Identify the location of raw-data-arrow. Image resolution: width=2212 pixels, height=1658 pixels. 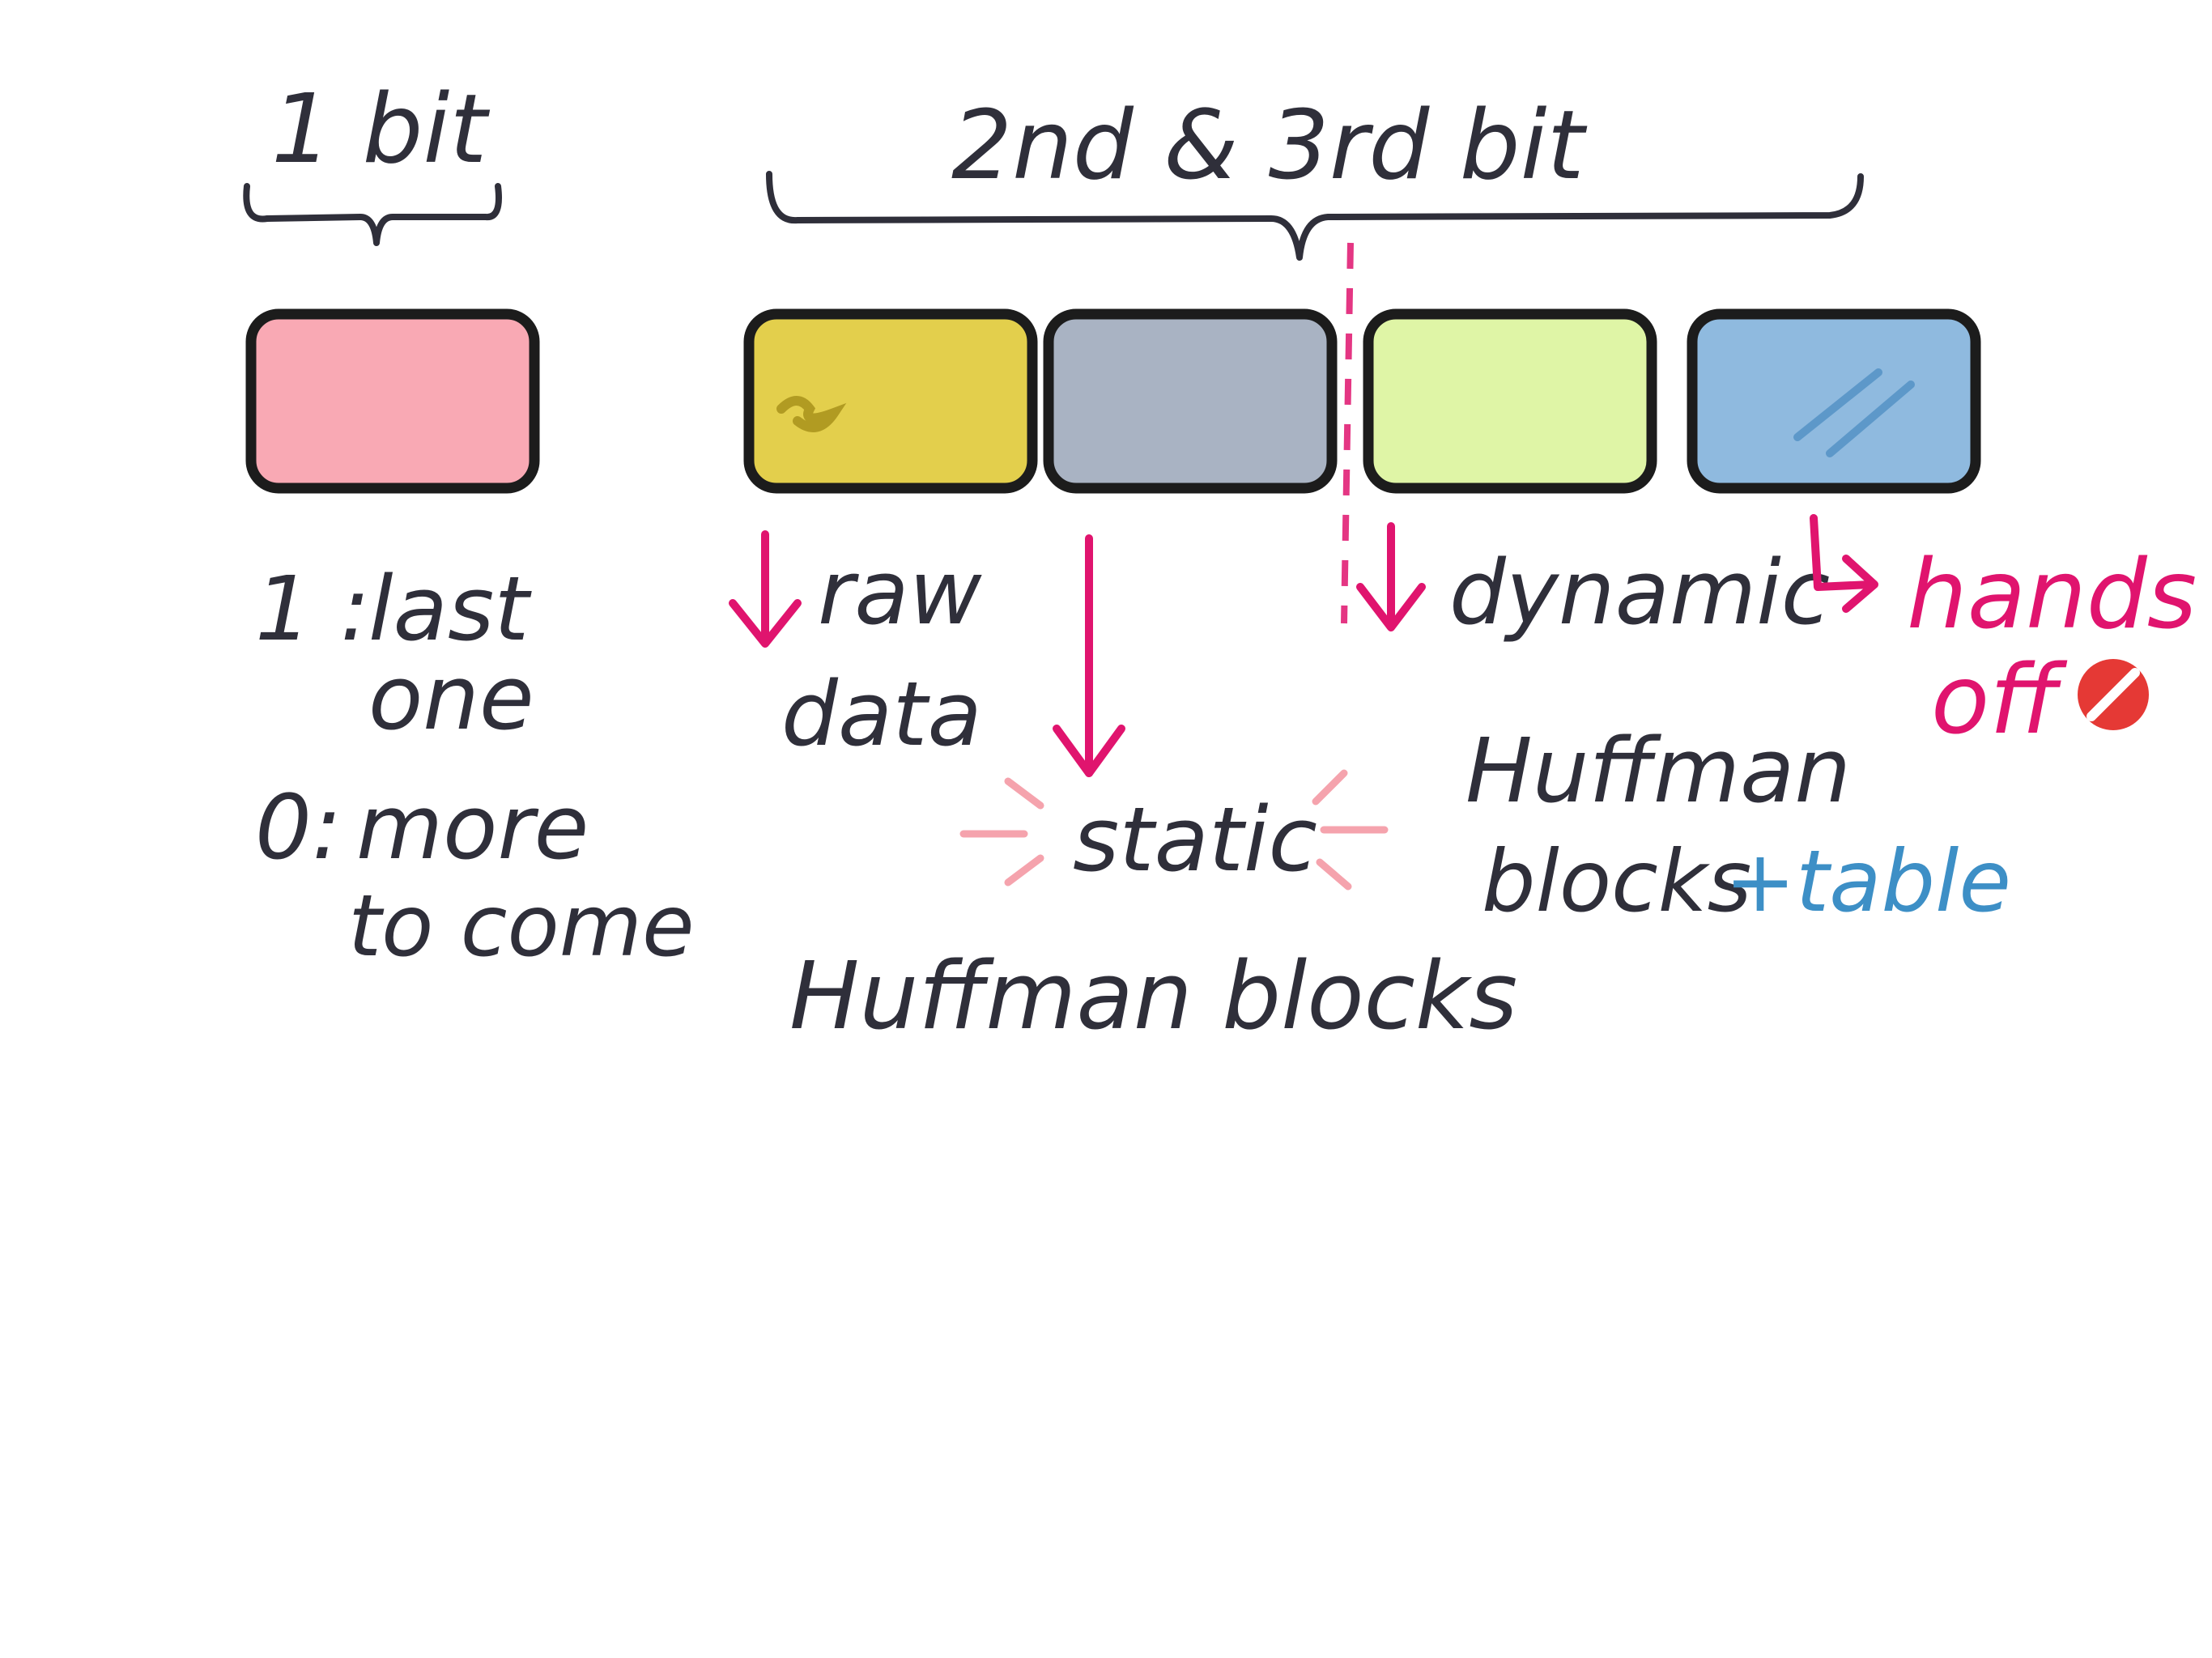
(766, 589).